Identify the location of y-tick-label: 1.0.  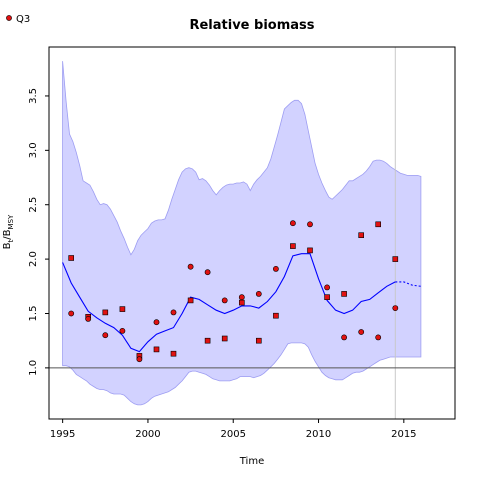
(33, 368).